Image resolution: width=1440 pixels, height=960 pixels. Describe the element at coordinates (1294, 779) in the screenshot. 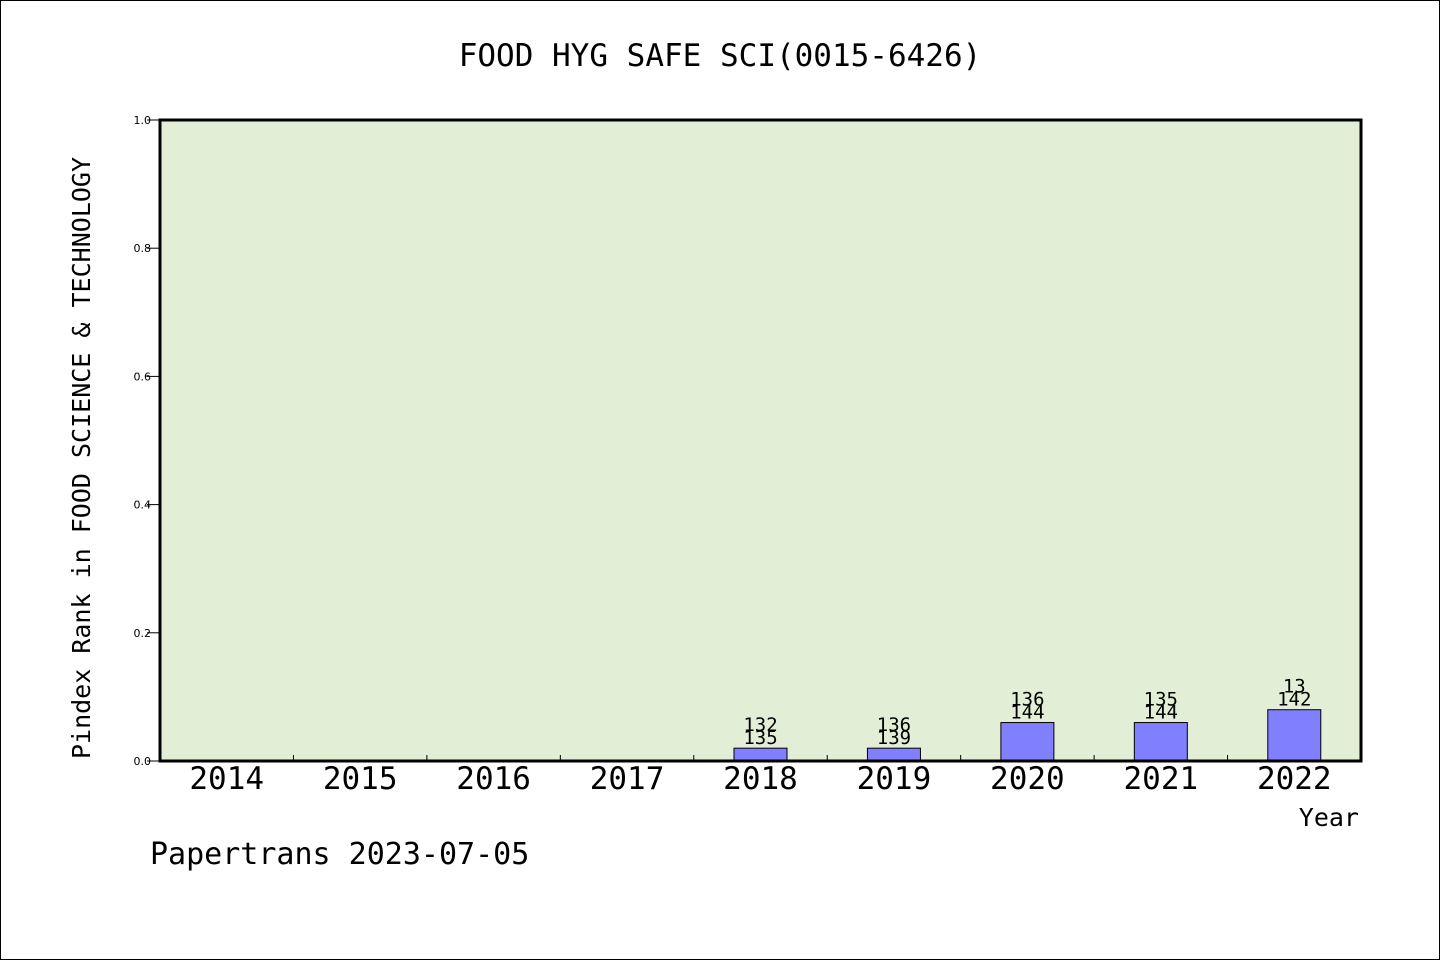

I see `x-tick-label: 2022` at that location.